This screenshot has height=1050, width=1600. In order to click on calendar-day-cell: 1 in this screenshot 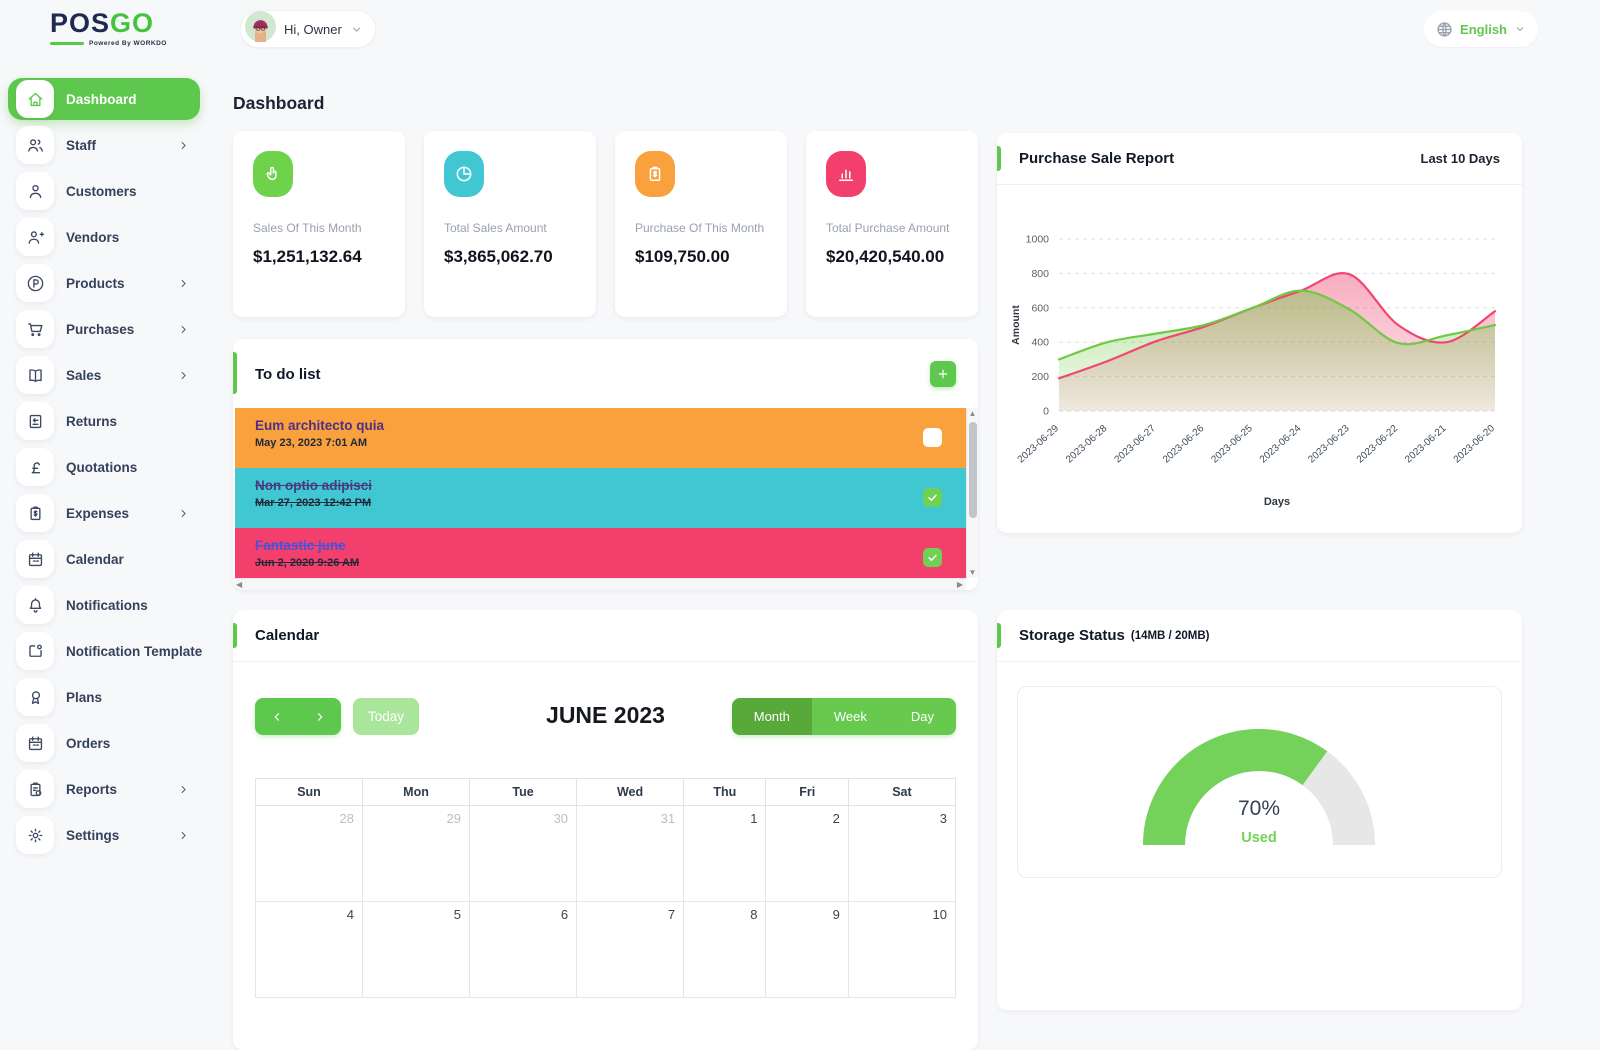, I will do `click(725, 853)`.